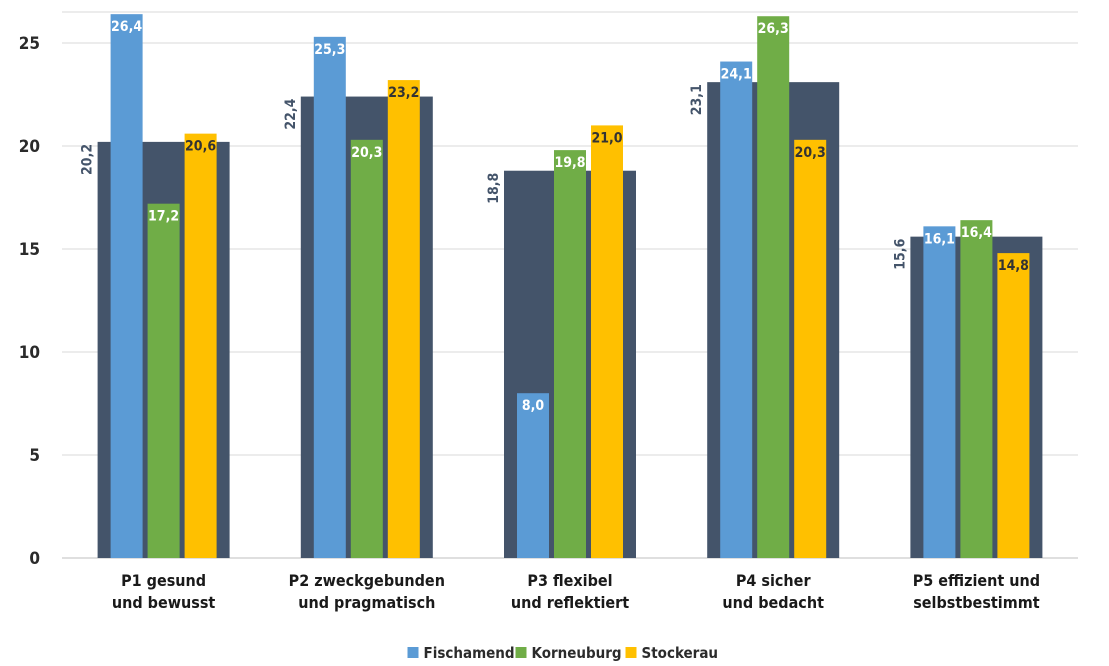 The width and height of the screenshot is (1109, 666). I want to click on legend-label: Fischamend, so click(469, 653).